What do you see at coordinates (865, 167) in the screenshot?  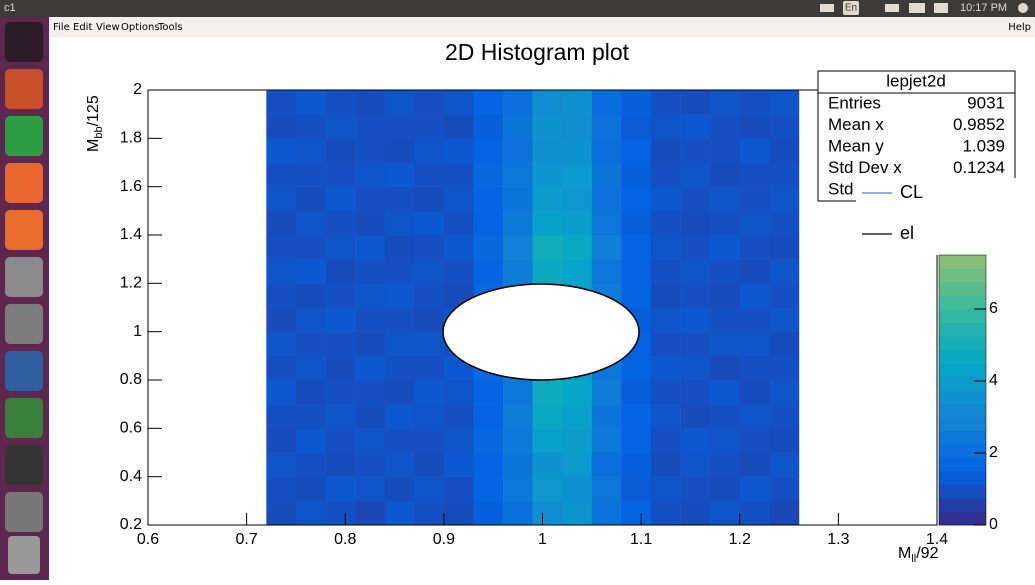 I see `stats-label: Std Dev x` at bounding box center [865, 167].